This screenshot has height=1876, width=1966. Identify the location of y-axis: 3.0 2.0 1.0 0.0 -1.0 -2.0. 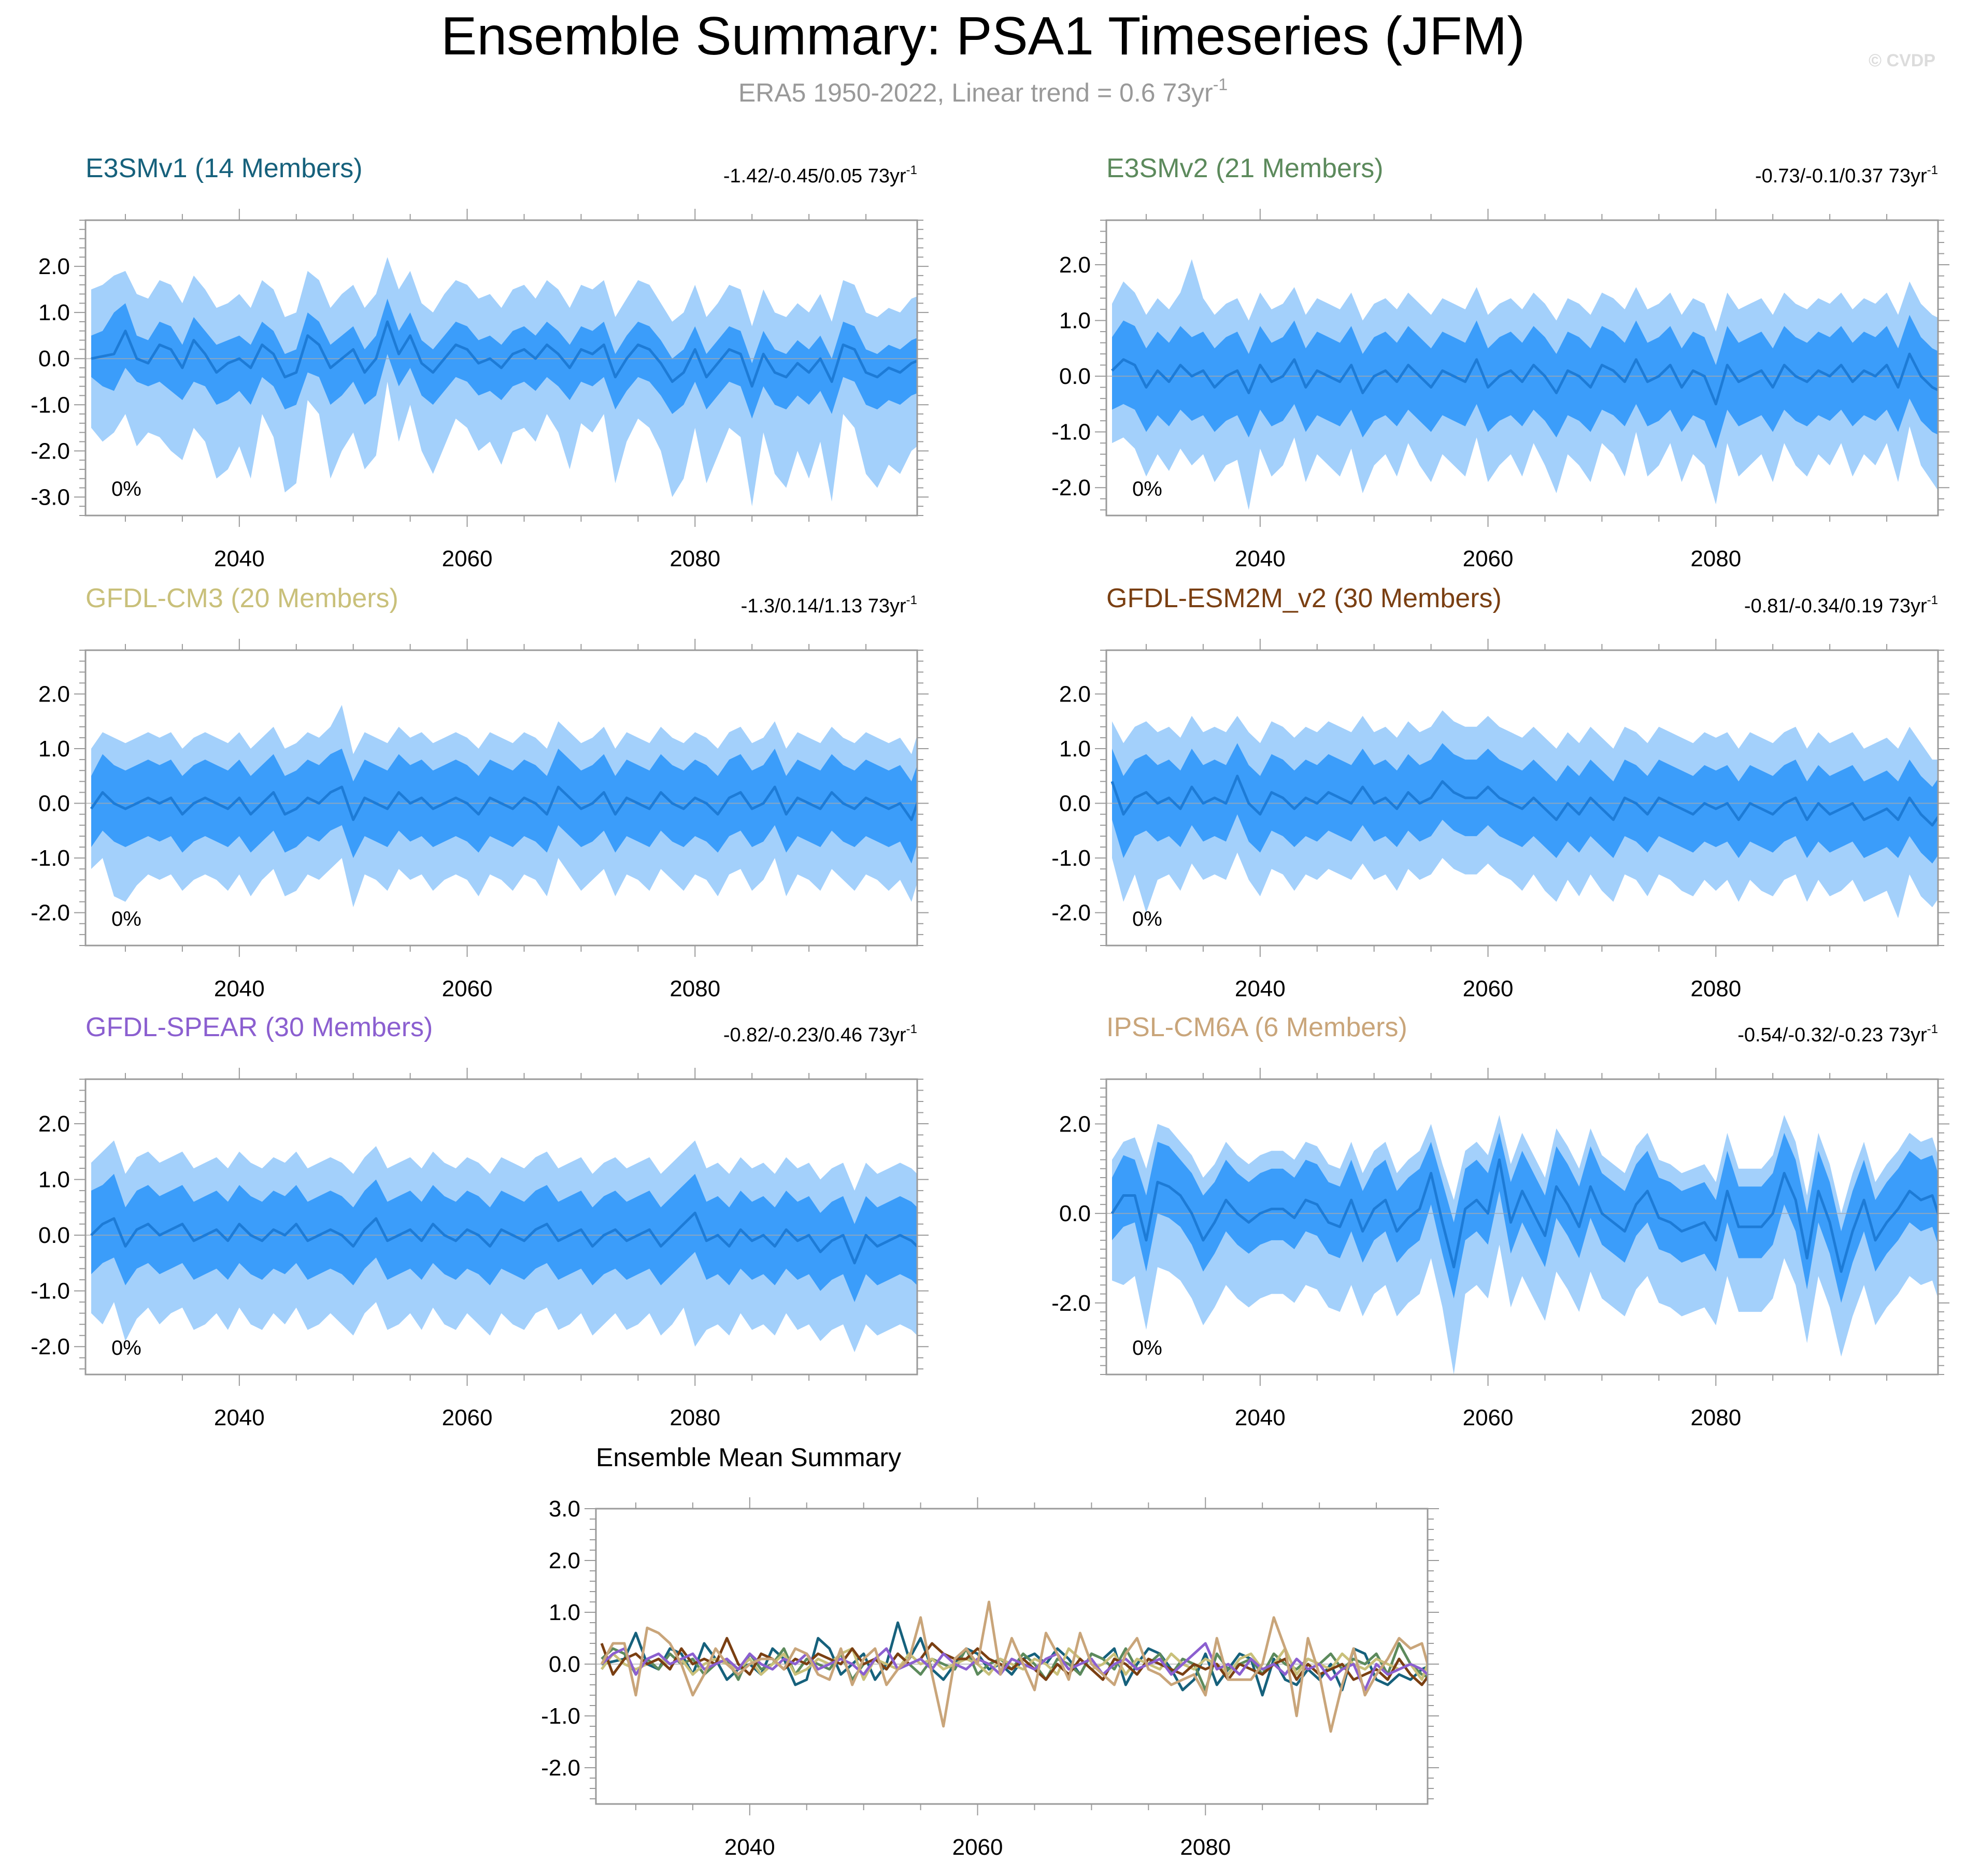
(990, 1647).